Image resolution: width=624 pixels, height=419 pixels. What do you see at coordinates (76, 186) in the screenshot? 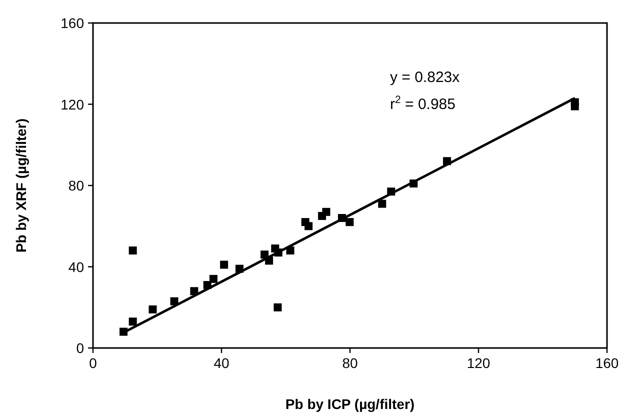
I see `y-tick-label: 80` at bounding box center [76, 186].